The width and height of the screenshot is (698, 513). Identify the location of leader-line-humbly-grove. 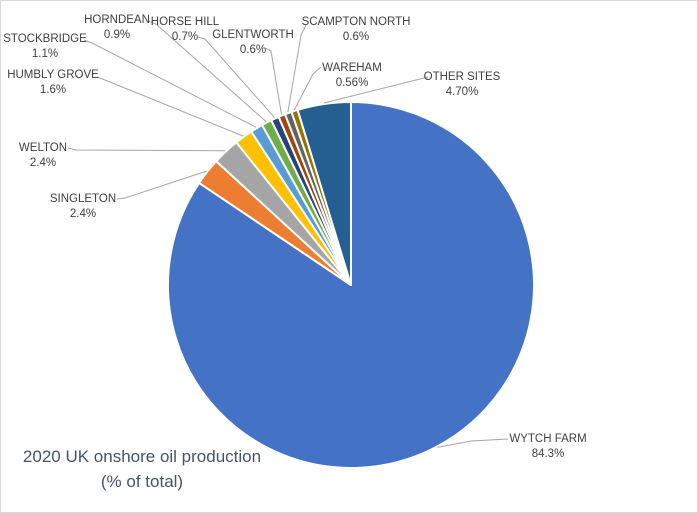
(170, 106).